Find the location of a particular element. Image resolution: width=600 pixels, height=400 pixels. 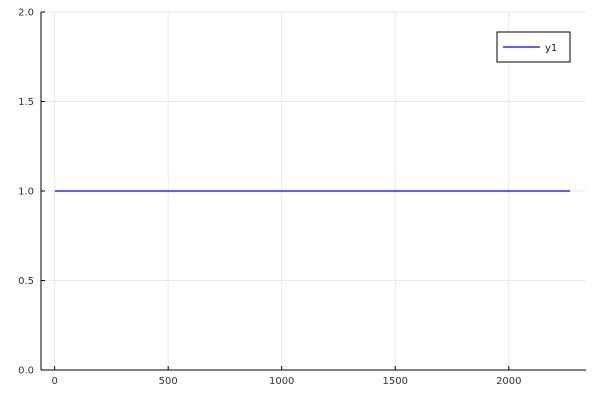

x-axis-ticks: 0 500 1000 1500 2000 is located at coordinates (286, 376).